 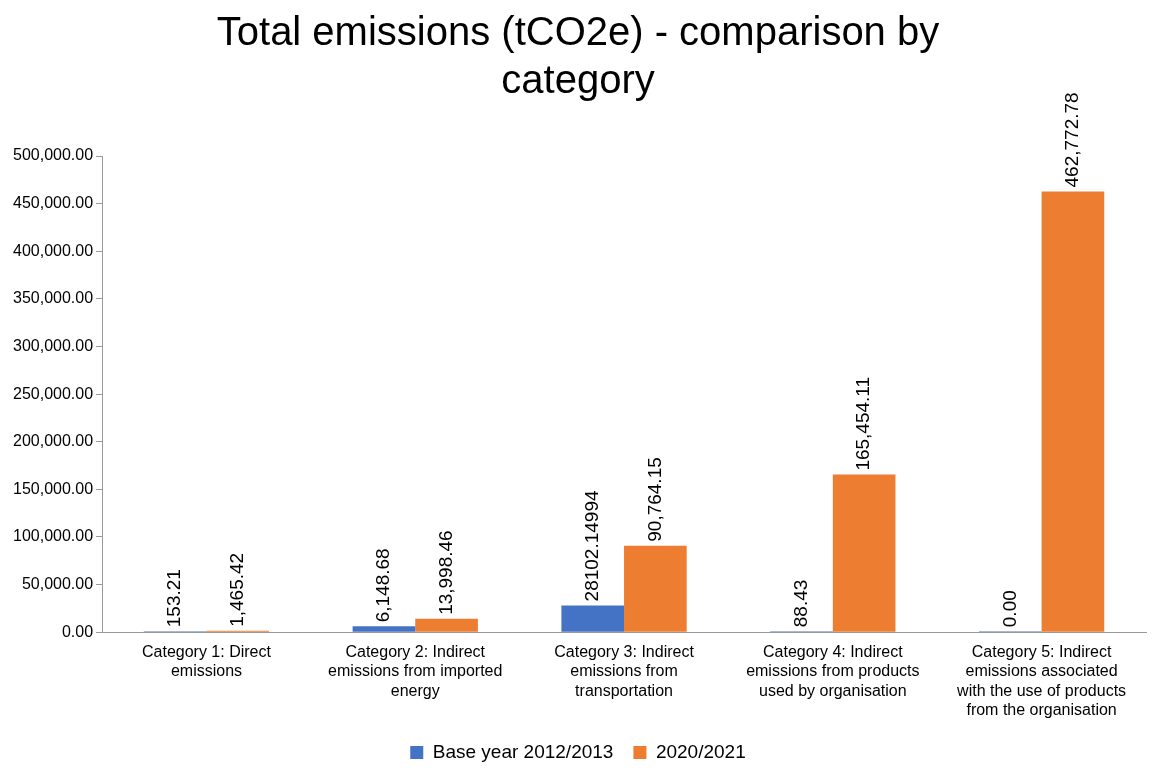 What do you see at coordinates (53, 203) in the screenshot?
I see `y-tick-label: 450,000.00` at bounding box center [53, 203].